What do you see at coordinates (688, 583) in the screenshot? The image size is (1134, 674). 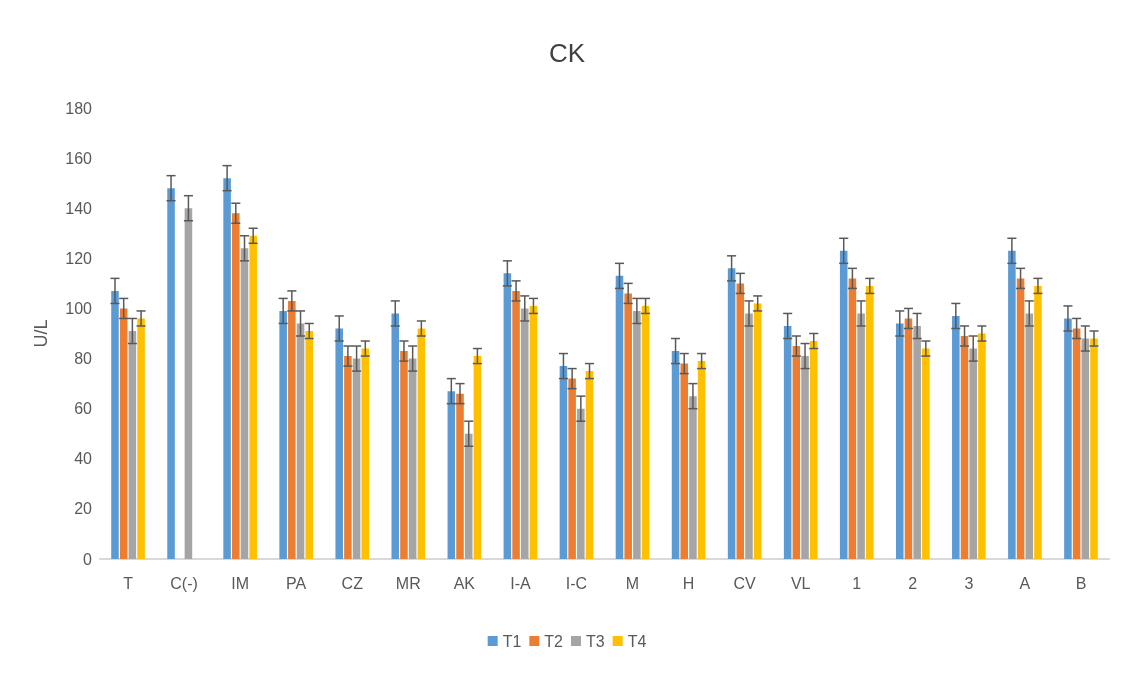 I see `x-tick-label: H` at bounding box center [688, 583].